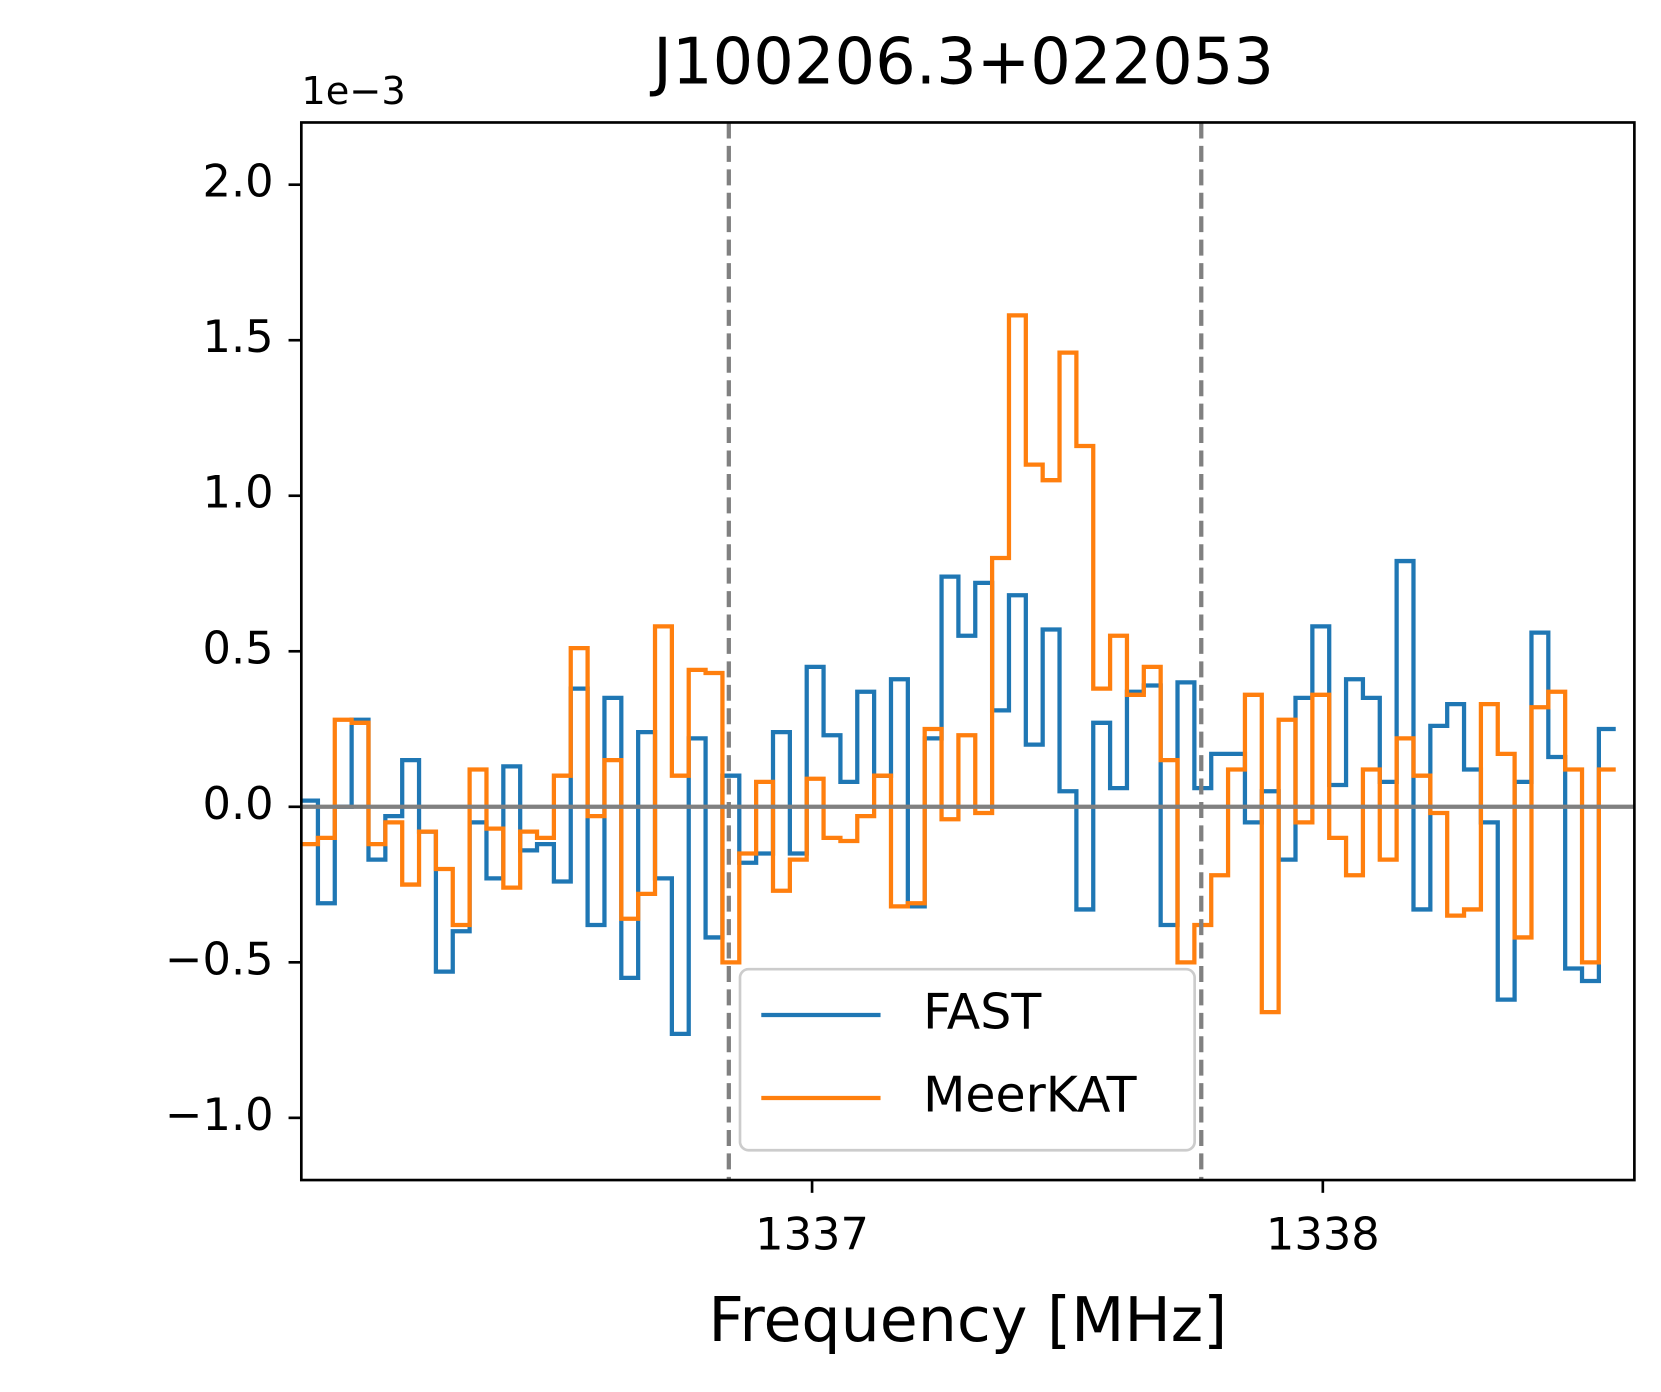 The height and width of the screenshot is (1392, 1661). I want to click on x-axis-label: Frequency [MHz], so click(967, 1320).